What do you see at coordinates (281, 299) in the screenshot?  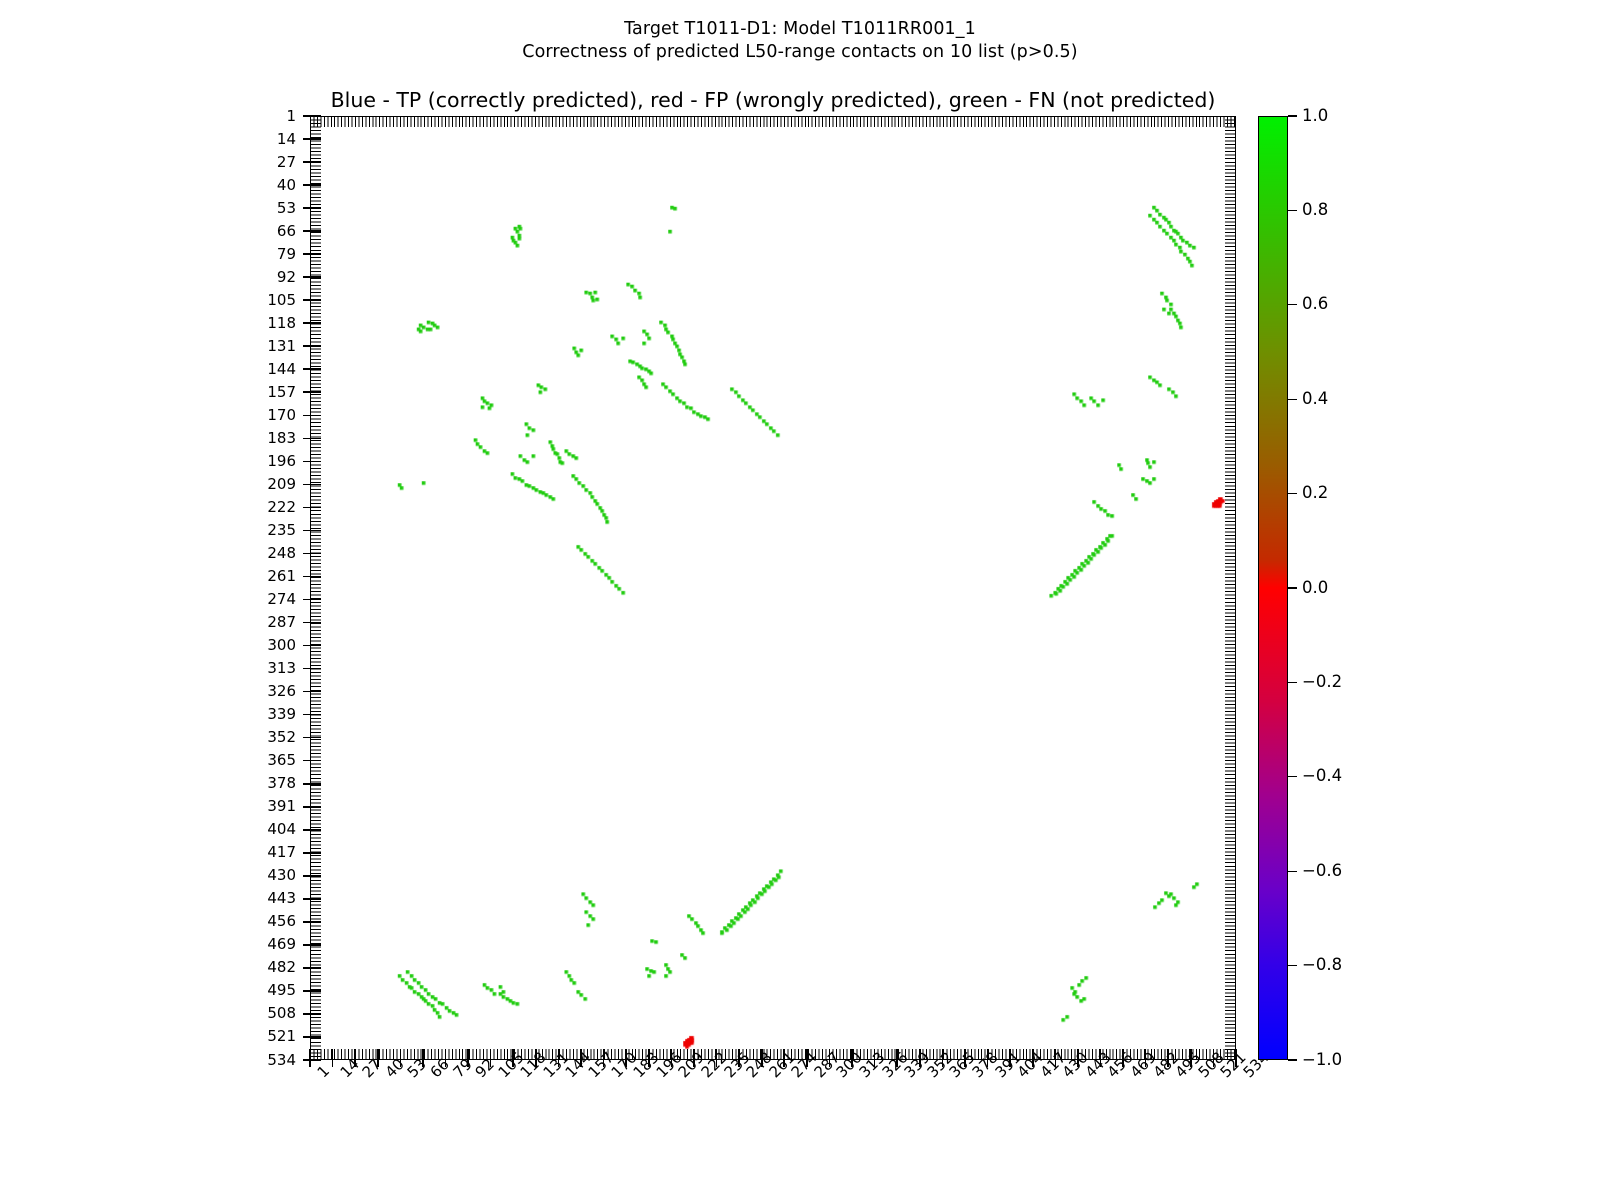 I see `y-axis-tick-label: 105` at bounding box center [281, 299].